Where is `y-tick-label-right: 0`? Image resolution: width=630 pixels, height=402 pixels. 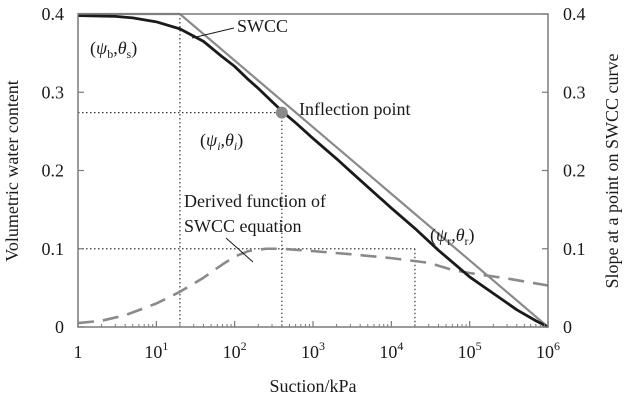 y-tick-label-right: 0 is located at coordinates (567, 327).